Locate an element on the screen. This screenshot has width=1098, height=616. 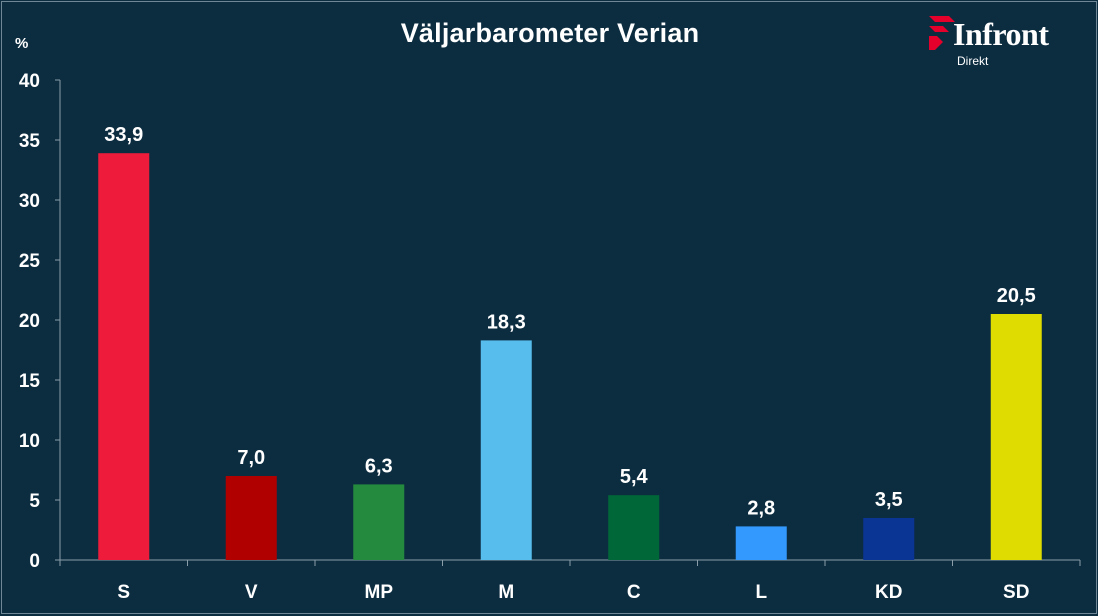
bar-l is located at coordinates (761, 543).